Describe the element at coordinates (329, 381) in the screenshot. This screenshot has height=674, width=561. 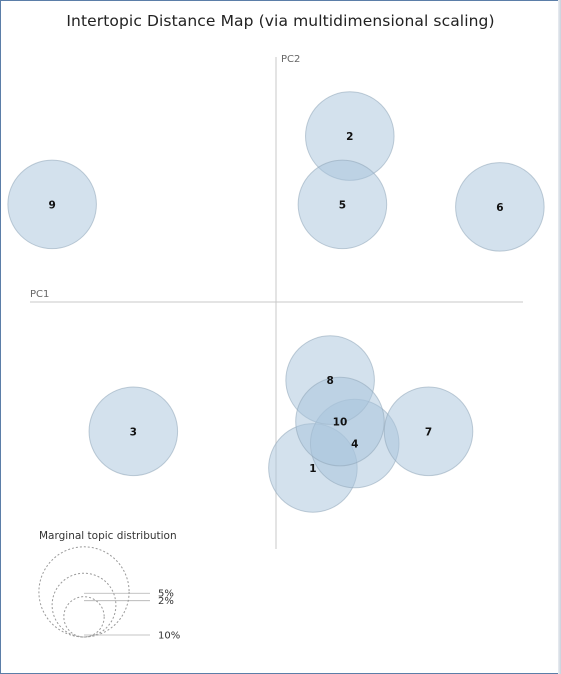
I see `topic-label-8: 8` at that location.